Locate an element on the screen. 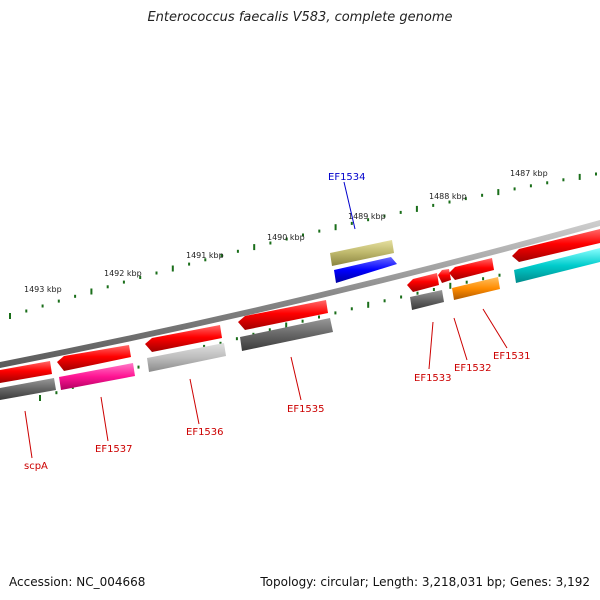 Image resolution: width=600 pixels, height=600 pixels. gene-label-ef1536: EF1536 is located at coordinates (205, 432).